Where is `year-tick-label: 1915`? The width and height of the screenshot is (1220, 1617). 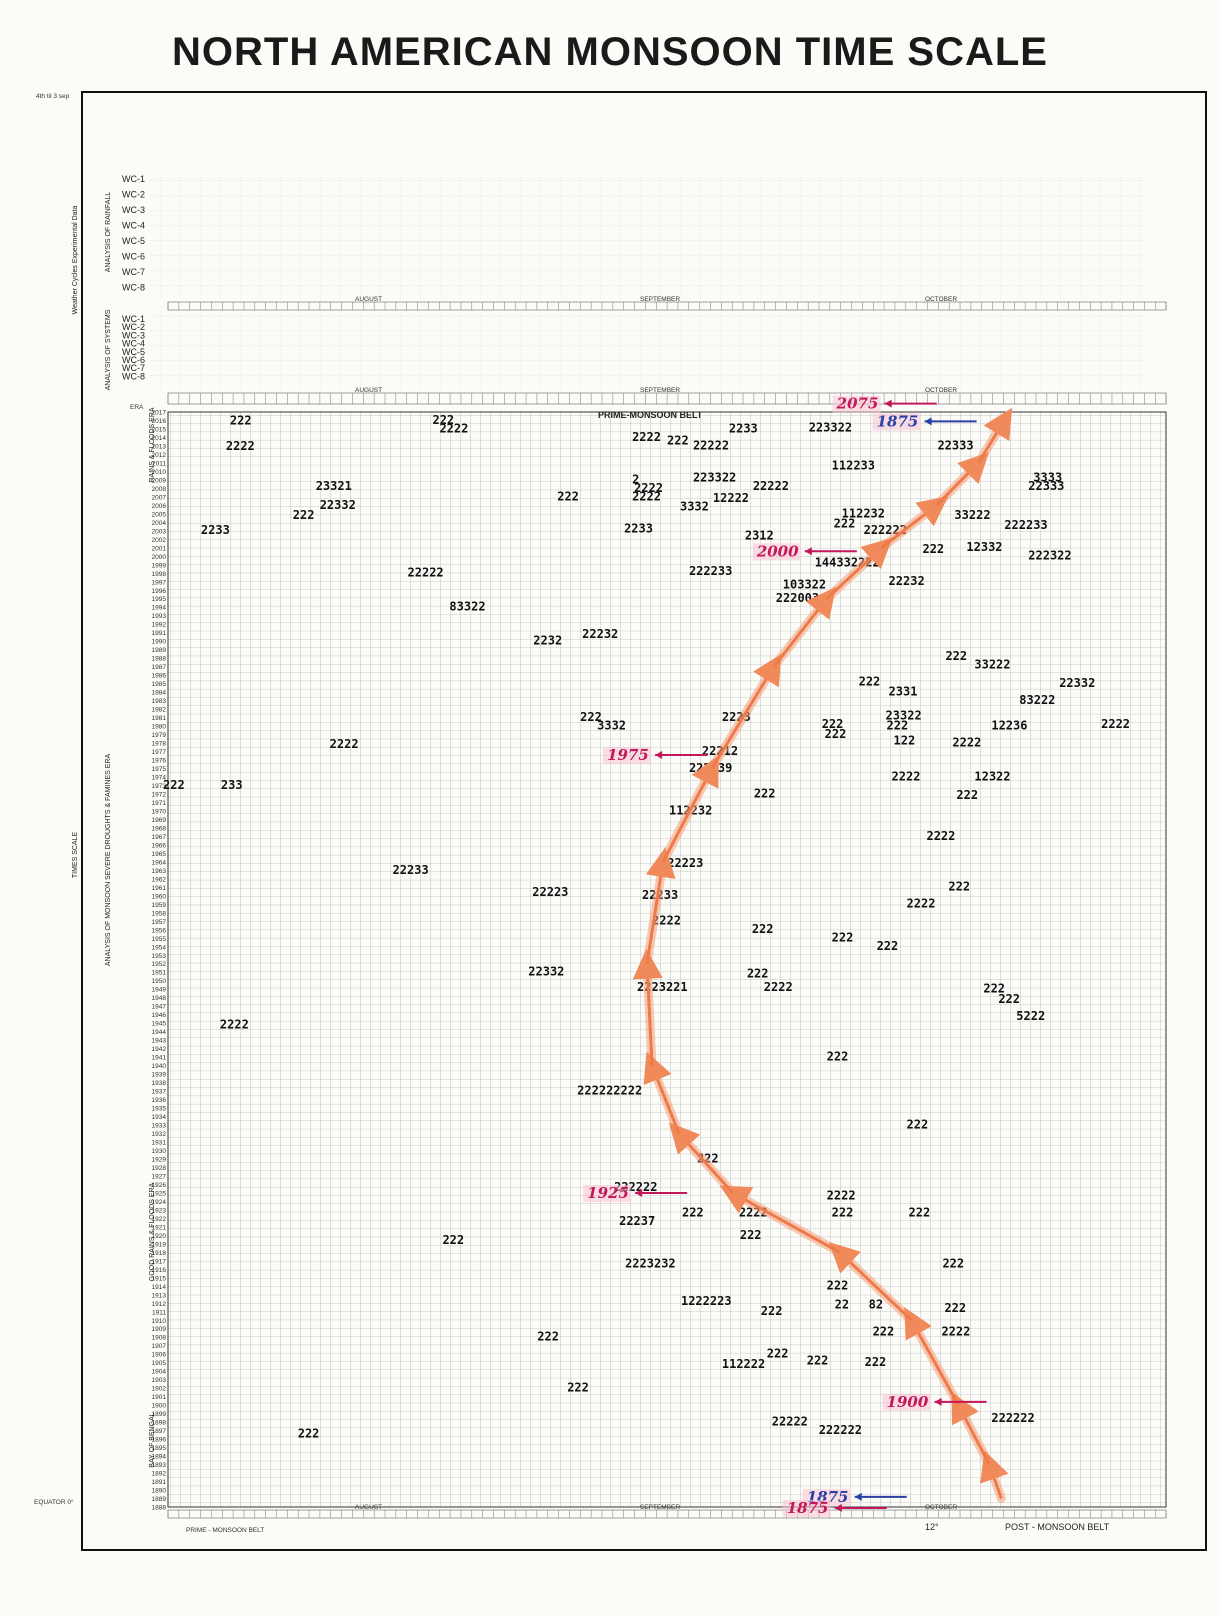
year-tick-label: 1915 is located at coordinates (159, 1278).